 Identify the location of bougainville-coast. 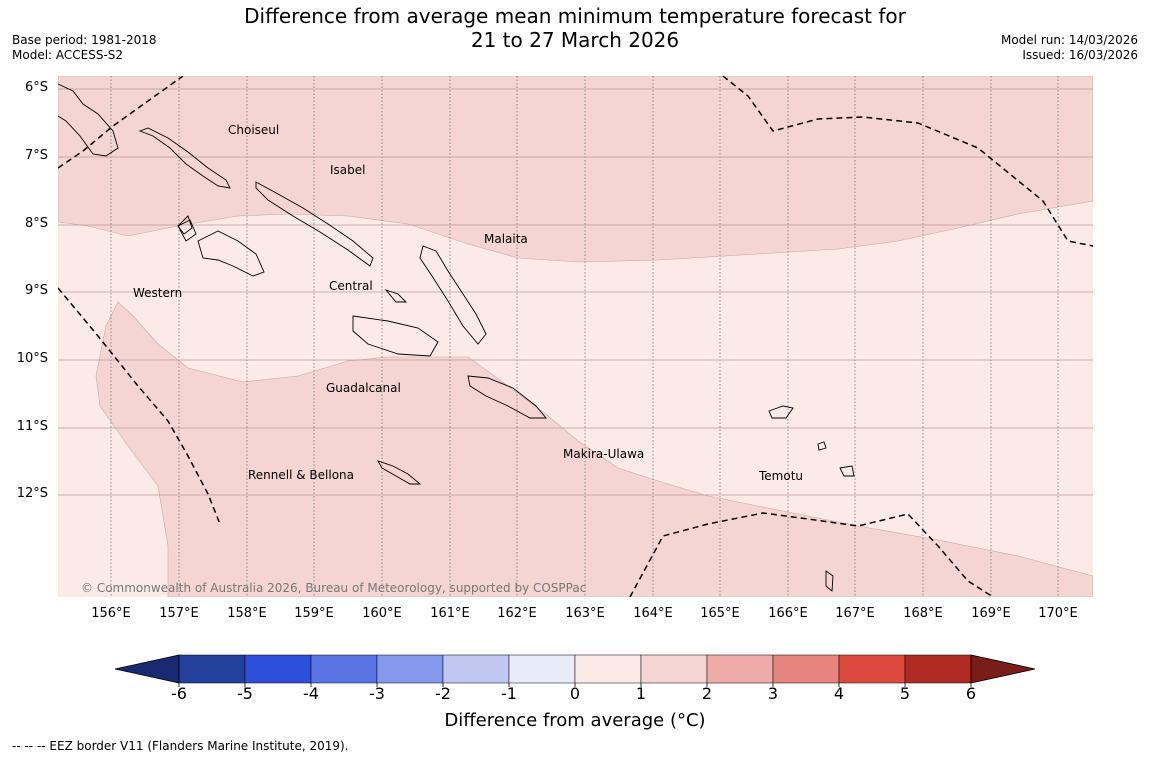
(88, 120).